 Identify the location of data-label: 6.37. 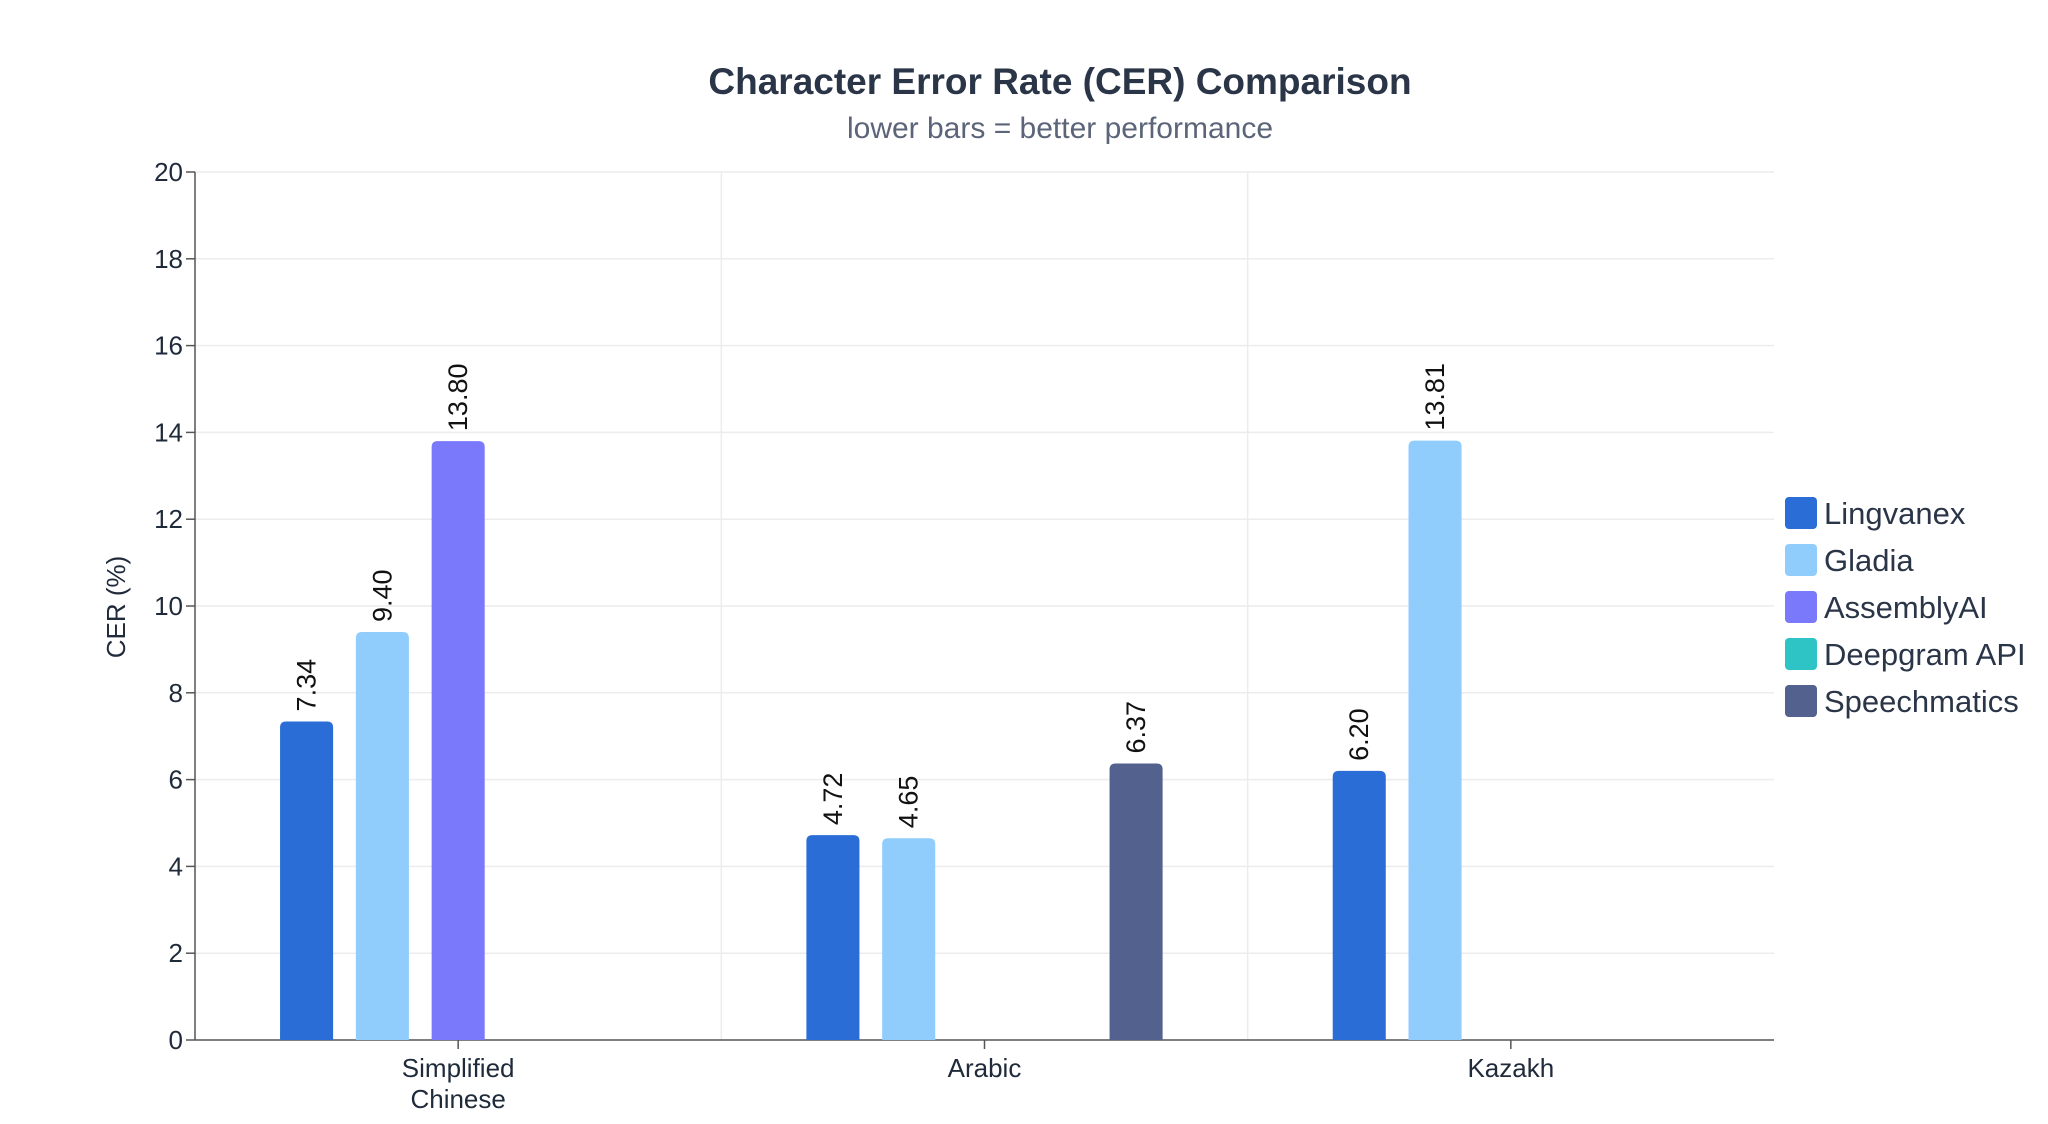
(1136, 727).